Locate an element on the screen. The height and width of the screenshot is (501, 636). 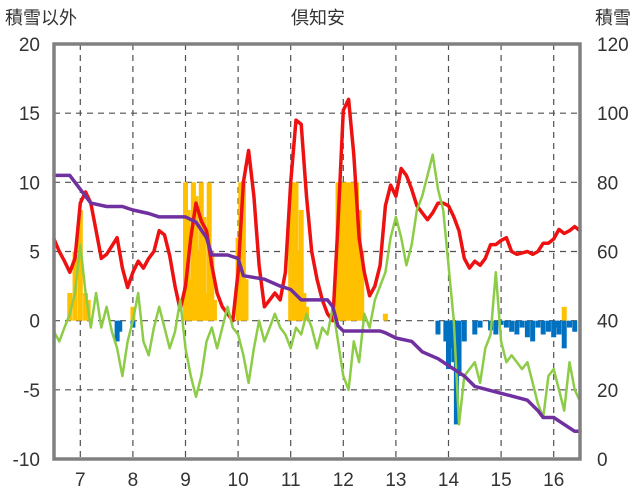
x-tick-label: 16 is located at coordinates (553, 480).